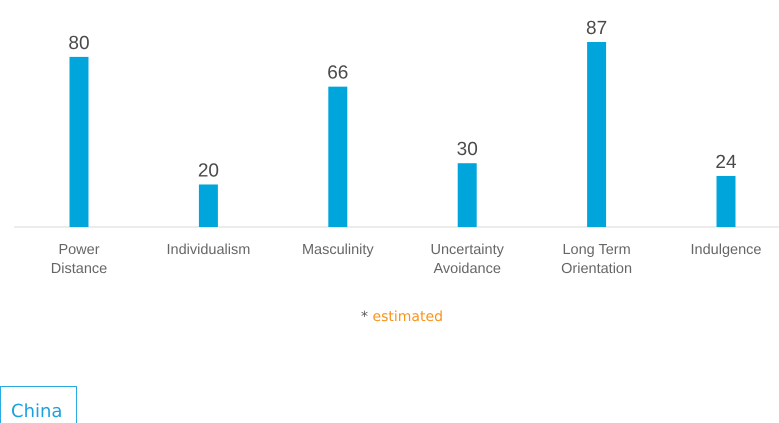 The width and height of the screenshot is (779, 423). Describe the element at coordinates (596, 259) in the screenshot. I see `x-tick-label: Long Term Orientation` at that location.